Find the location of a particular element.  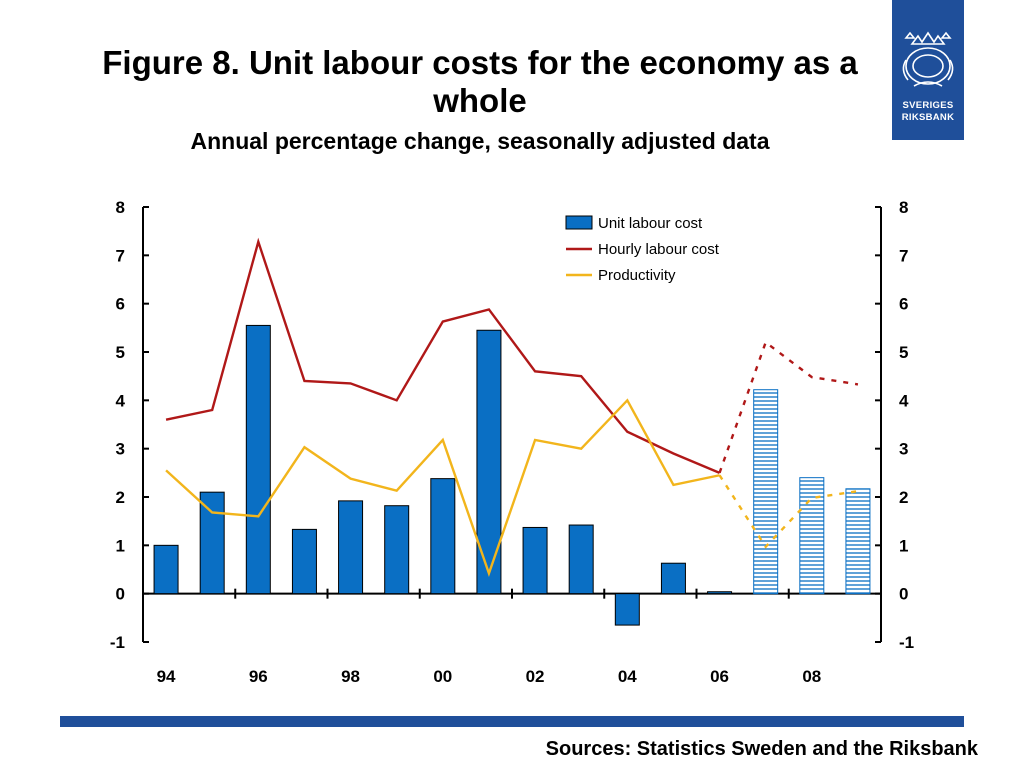

x-tick-label: 04 is located at coordinates (627, 676).